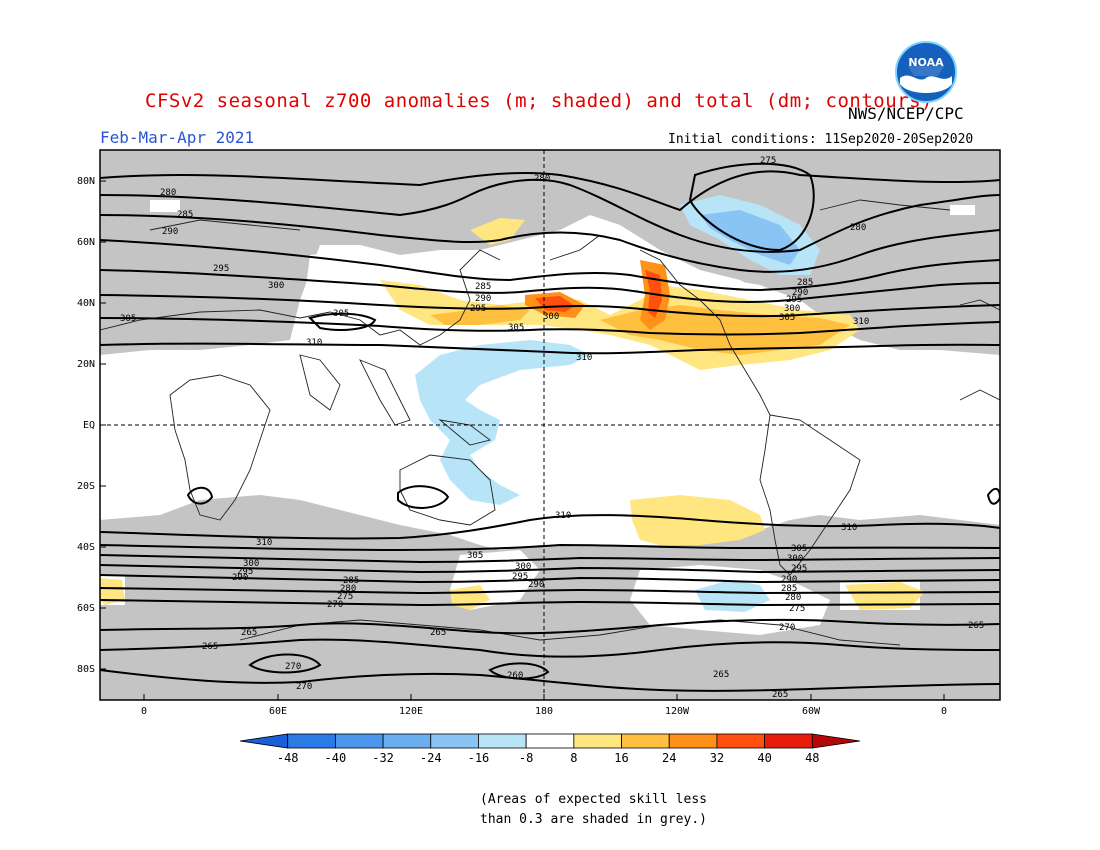 Image resolution: width=1100 pixels, height=850 pixels. What do you see at coordinates (789, 589) in the screenshot?
I see `contour-label-285f: 285` at bounding box center [789, 589].